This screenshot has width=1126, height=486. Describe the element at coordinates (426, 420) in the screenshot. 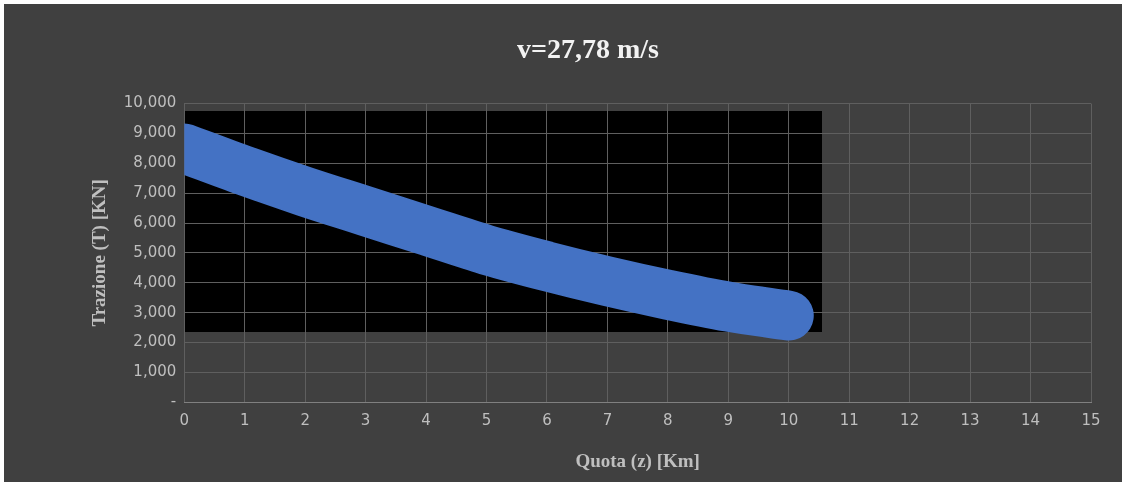

I see `x-tick-label: 4` at that location.